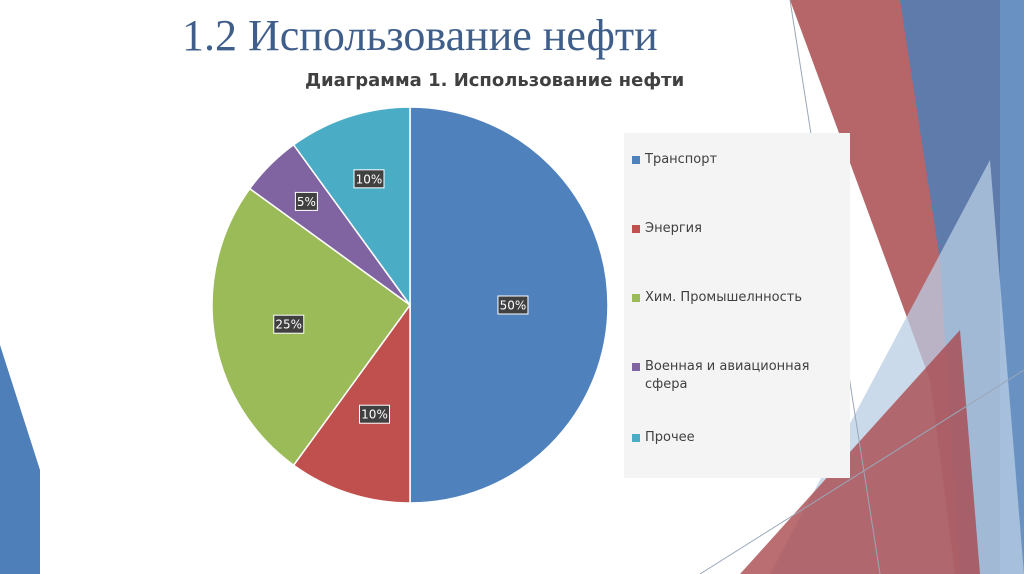 Image resolution: width=1024 pixels, height=574 pixels. What do you see at coordinates (351, 207) in the screenshot?
I see `slice-other` at bounding box center [351, 207].